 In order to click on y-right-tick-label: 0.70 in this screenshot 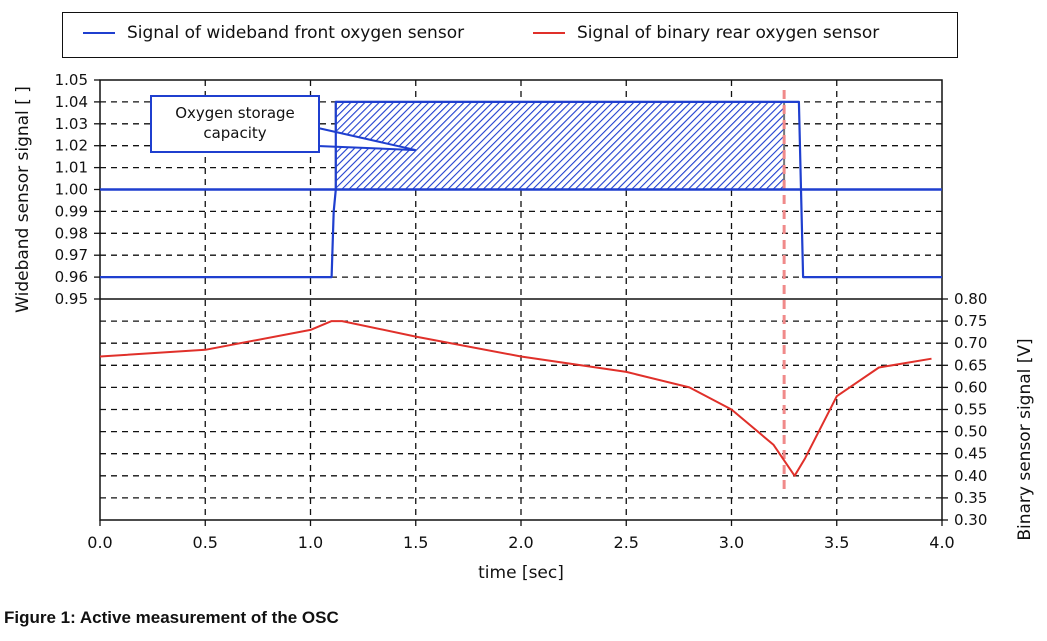, I will do `click(970, 343)`.